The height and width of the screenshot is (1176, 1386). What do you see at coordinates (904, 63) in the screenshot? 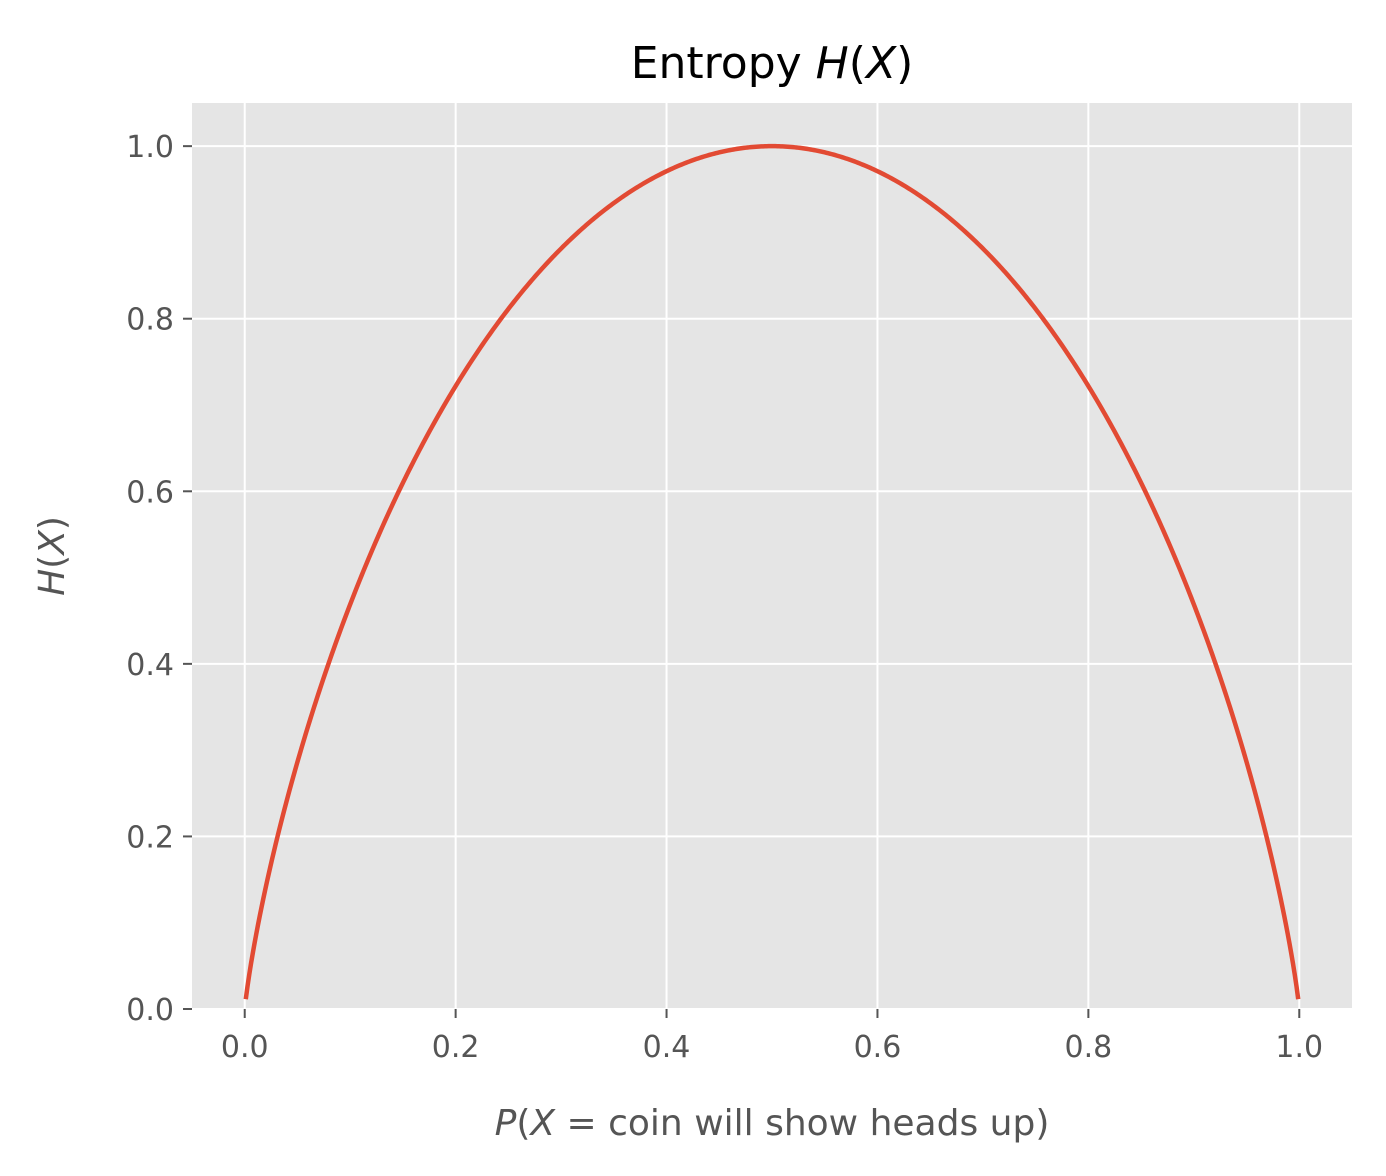
I see `title-paren-close: )` at bounding box center [904, 63].